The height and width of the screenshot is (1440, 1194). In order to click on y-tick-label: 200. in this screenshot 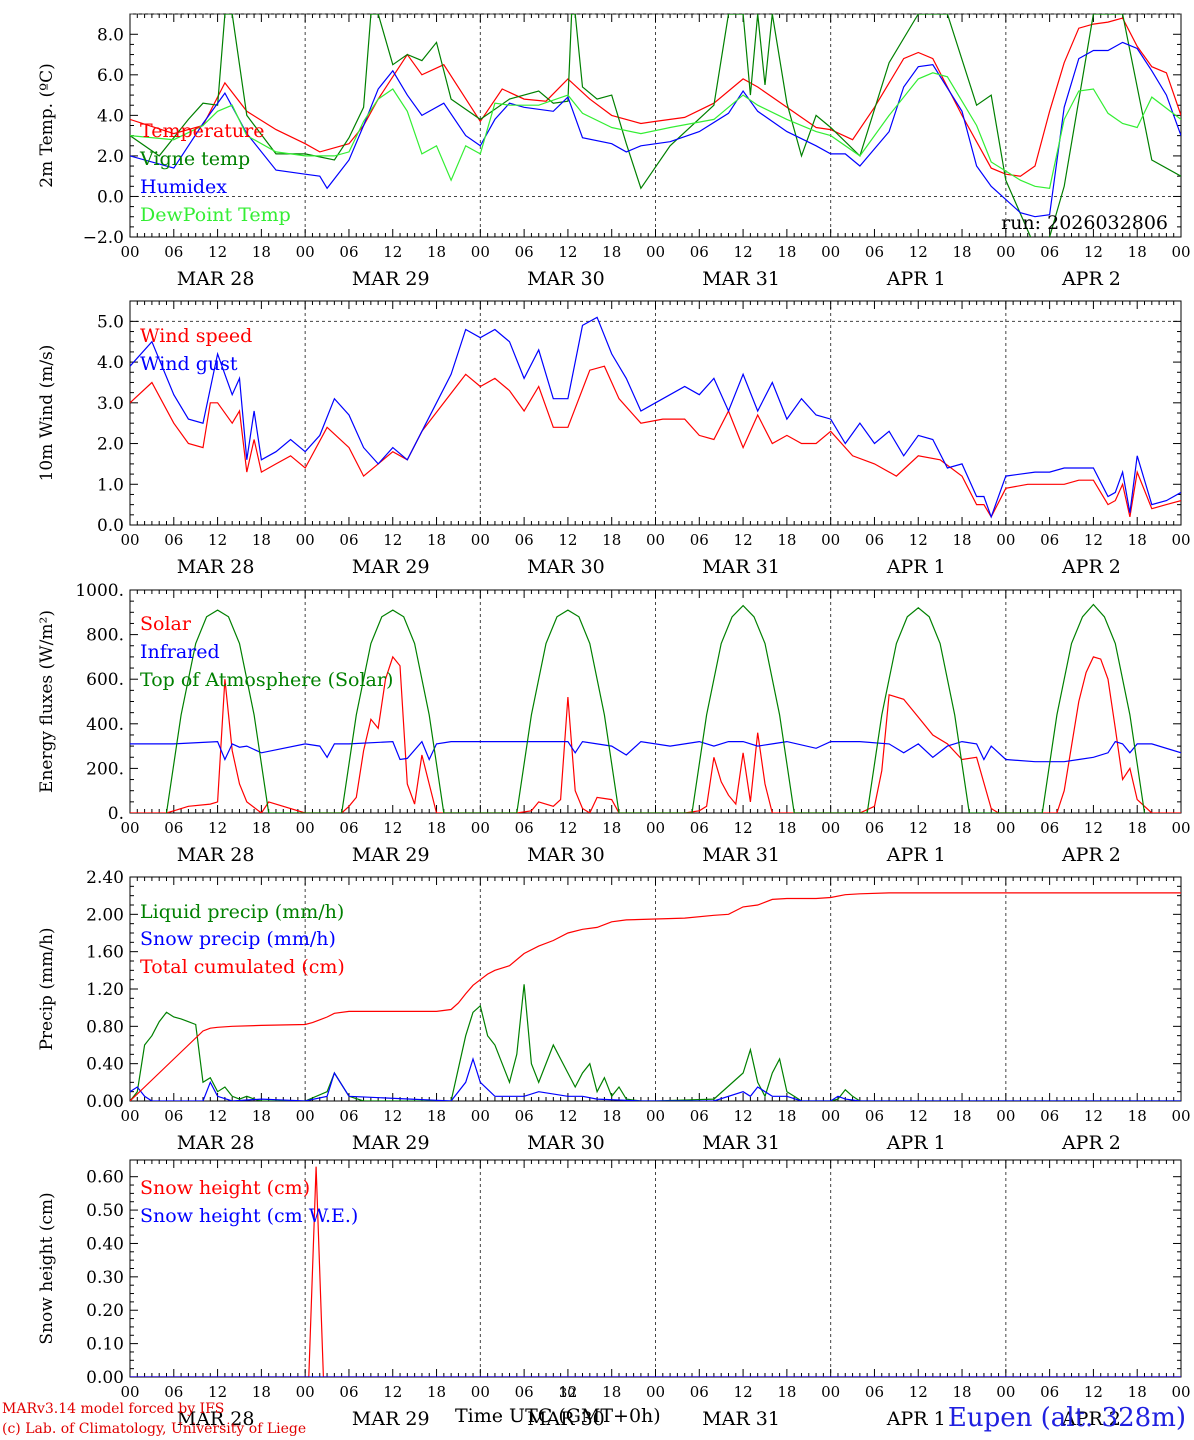, I will do `click(105, 769)`.